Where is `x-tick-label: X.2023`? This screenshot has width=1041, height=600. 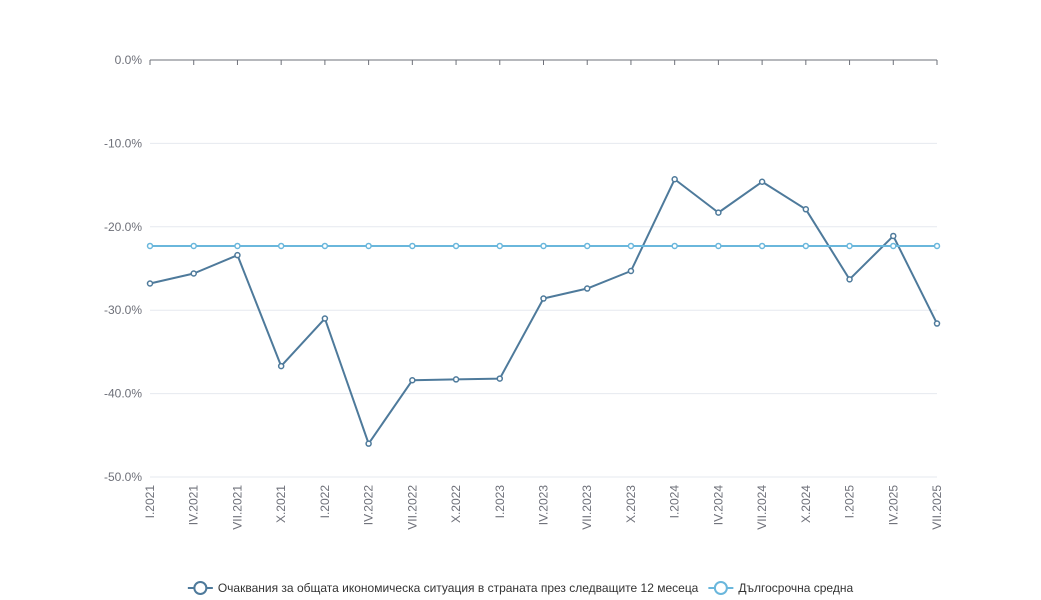 x-tick-label: X.2023 is located at coordinates (631, 504).